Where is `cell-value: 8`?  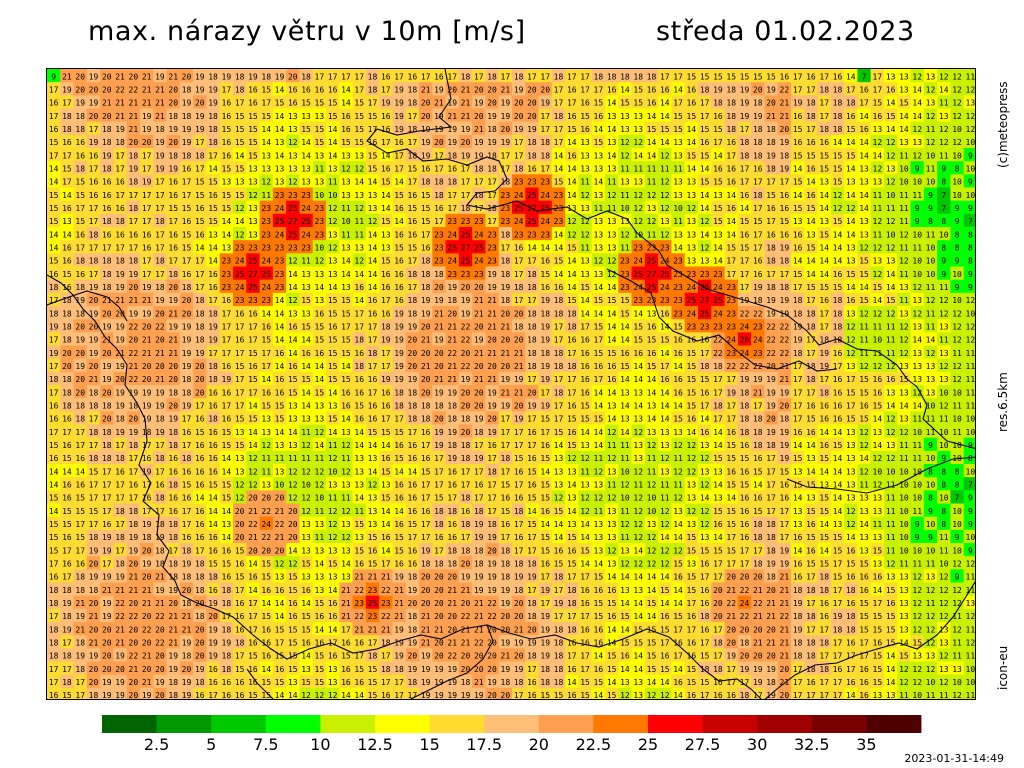 cell-value: 8 is located at coordinates (930, 221).